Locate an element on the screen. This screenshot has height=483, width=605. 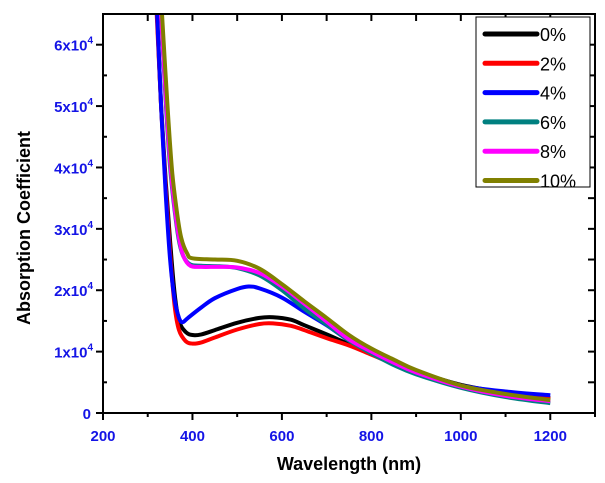
legend-label: 2% is located at coordinates (553, 64).